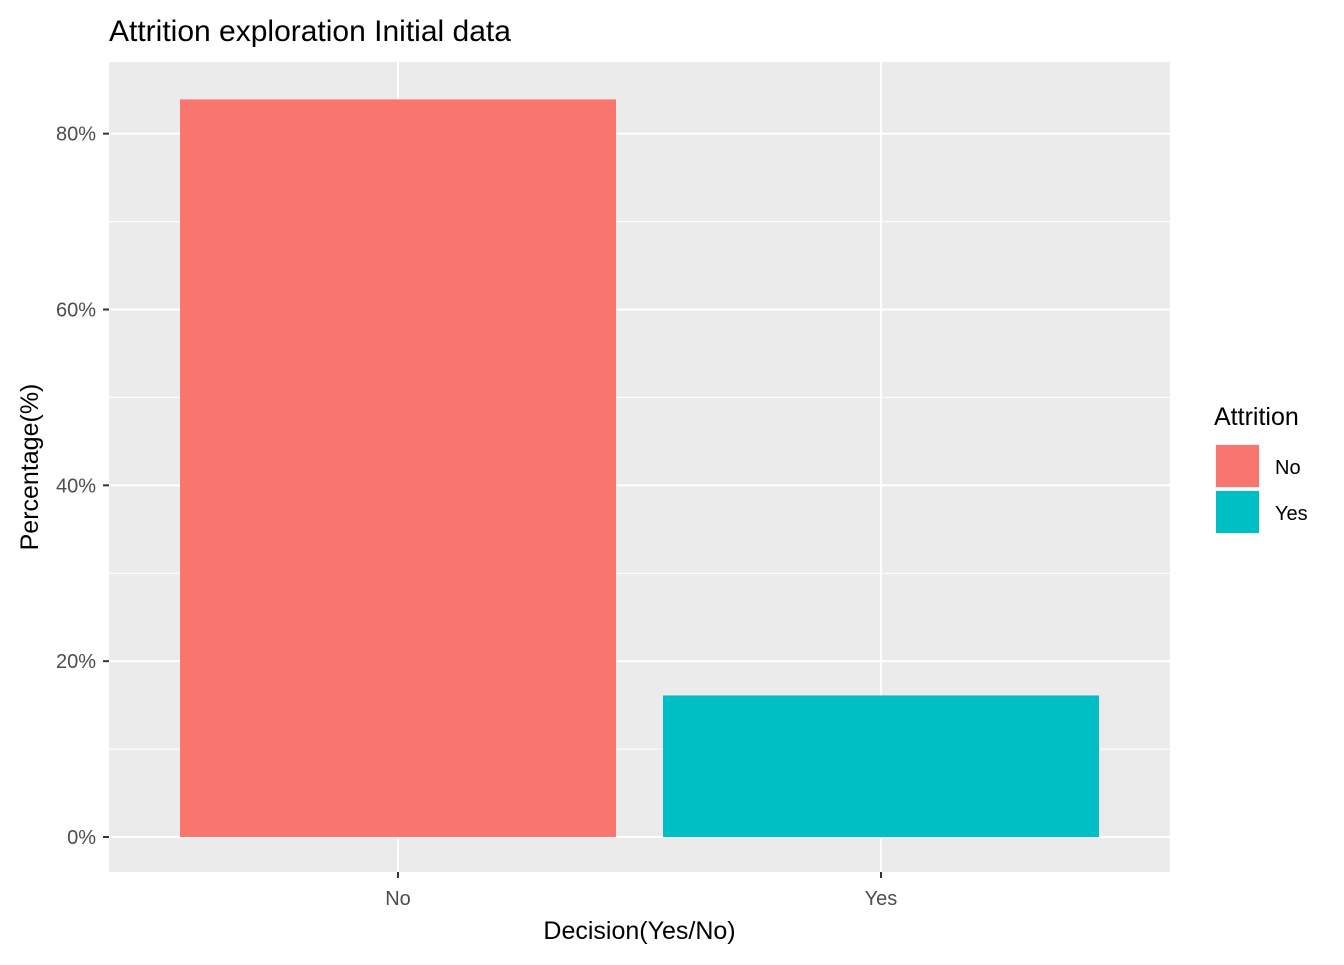 This screenshot has width=1344, height=965. What do you see at coordinates (76, 662) in the screenshot?
I see `y-tick-label: 20%` at bounding box center [76, 662].